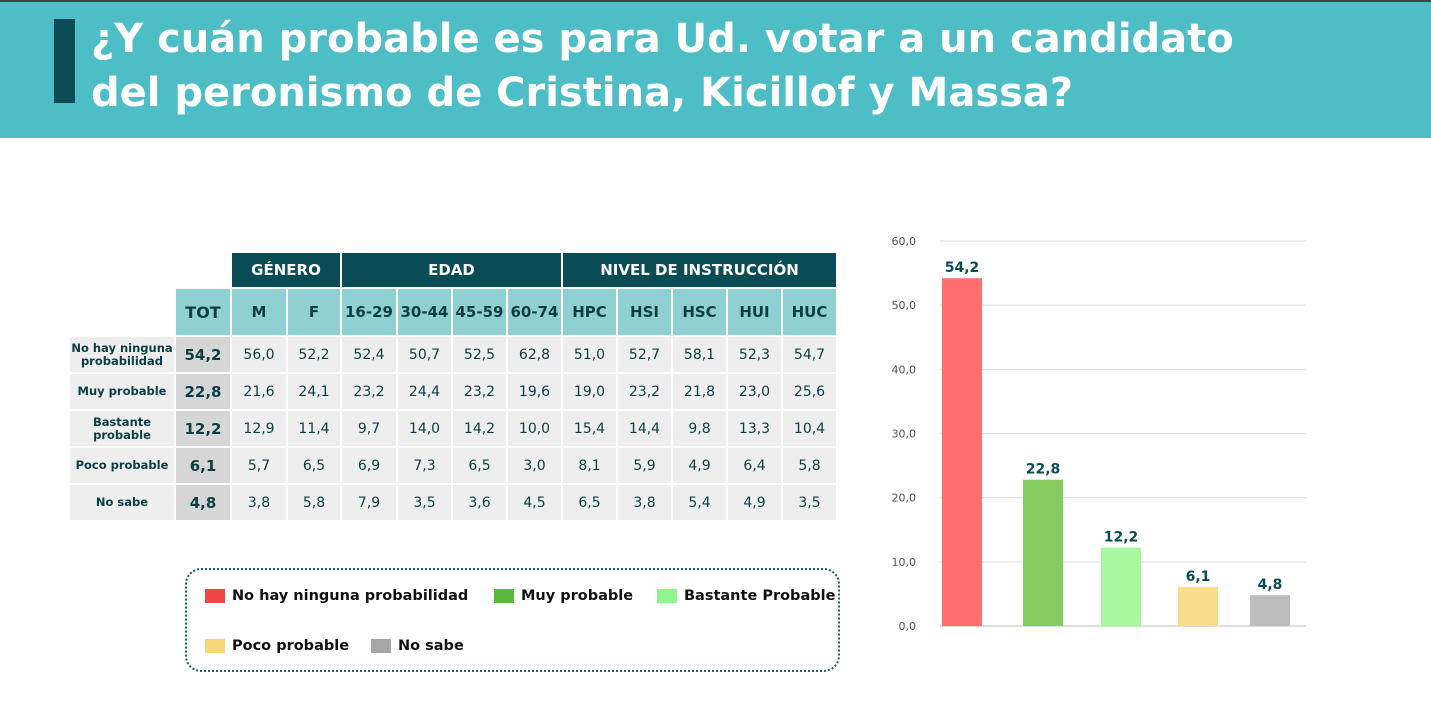  What do you see at coordinates (644, 312) in the screenshot?
I see `column-header: HSI` at bounding box center [644, 312].